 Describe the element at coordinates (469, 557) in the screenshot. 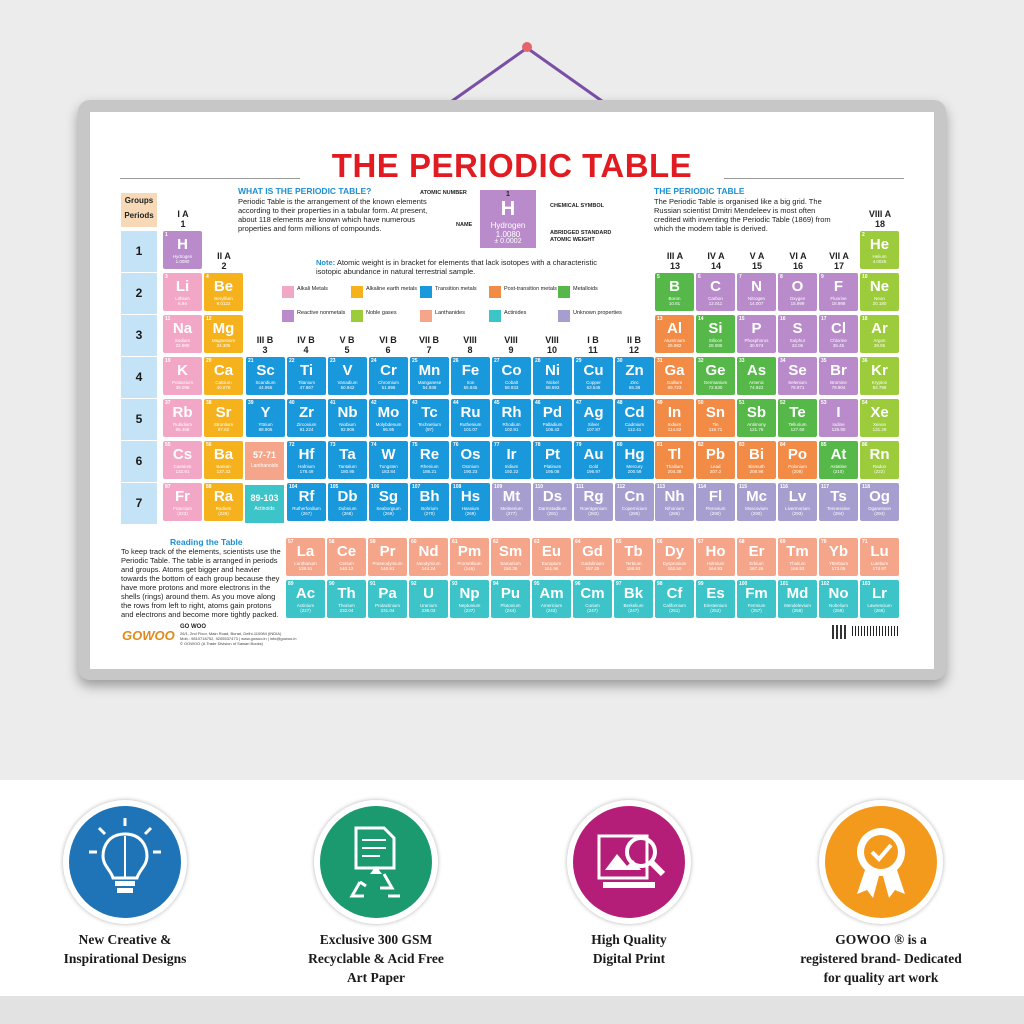

I see `element-cell: 61 Pm Promethium (145)` at that location.